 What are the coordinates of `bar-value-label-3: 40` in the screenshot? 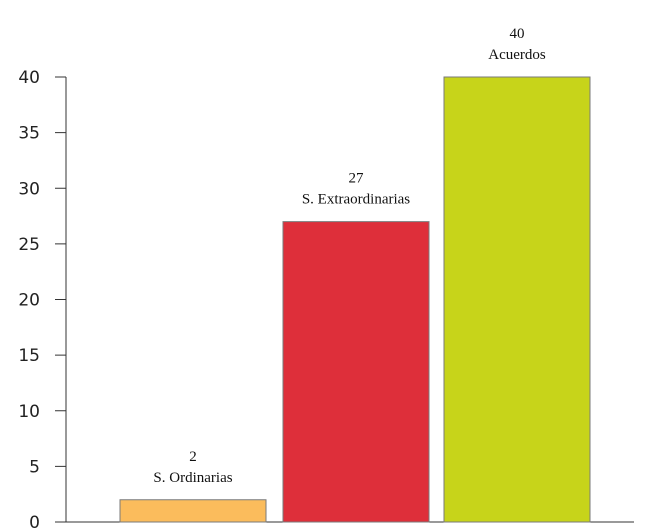 It's located at (517, 34).